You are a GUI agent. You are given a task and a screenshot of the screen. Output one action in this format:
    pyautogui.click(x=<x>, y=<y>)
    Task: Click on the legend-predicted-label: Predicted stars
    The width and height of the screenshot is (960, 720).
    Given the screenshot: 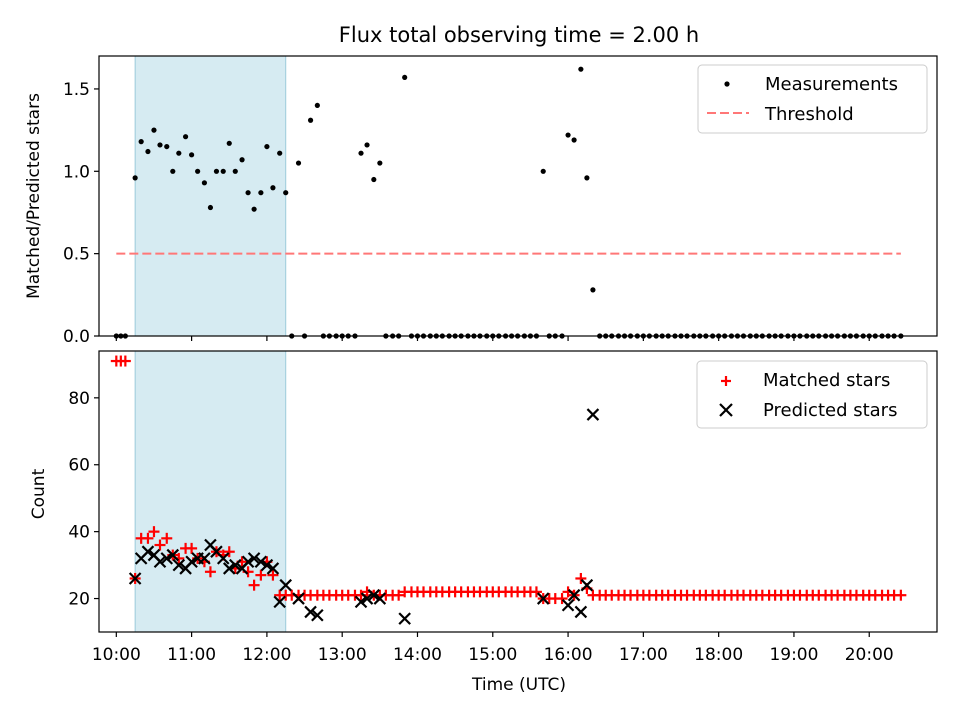 What is the action you would take?
    pyautogui.click(x=830, y=410)
    